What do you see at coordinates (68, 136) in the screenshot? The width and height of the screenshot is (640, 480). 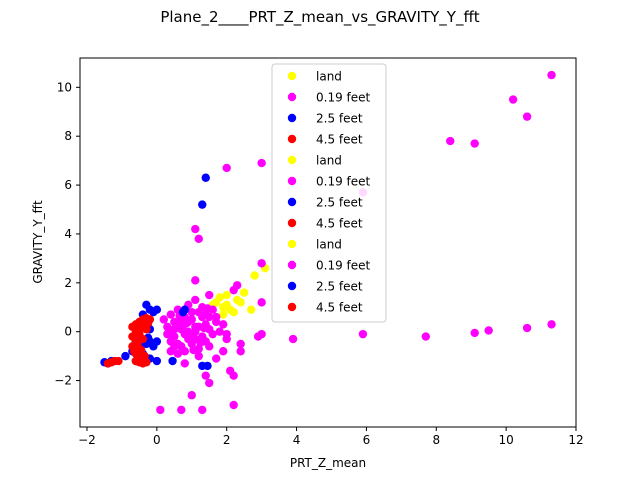 I see `y-tick-label: 8` at bounding box center [68, 136].